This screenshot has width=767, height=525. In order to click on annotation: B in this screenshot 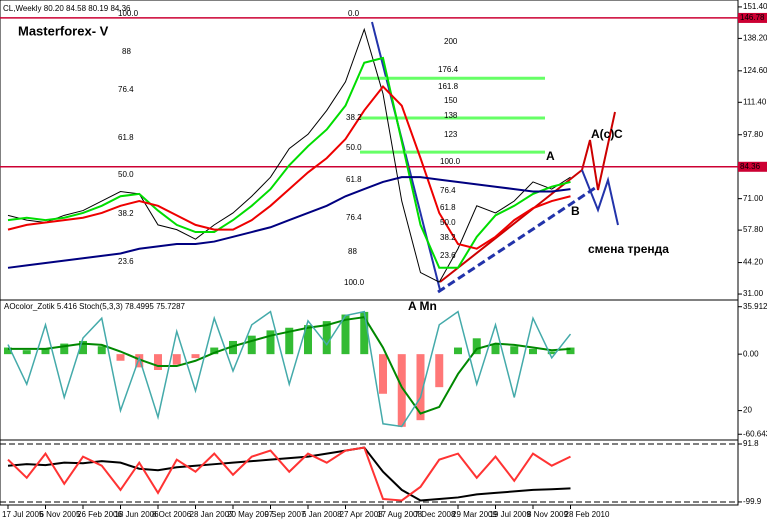, I will do `click(575, 211)`.